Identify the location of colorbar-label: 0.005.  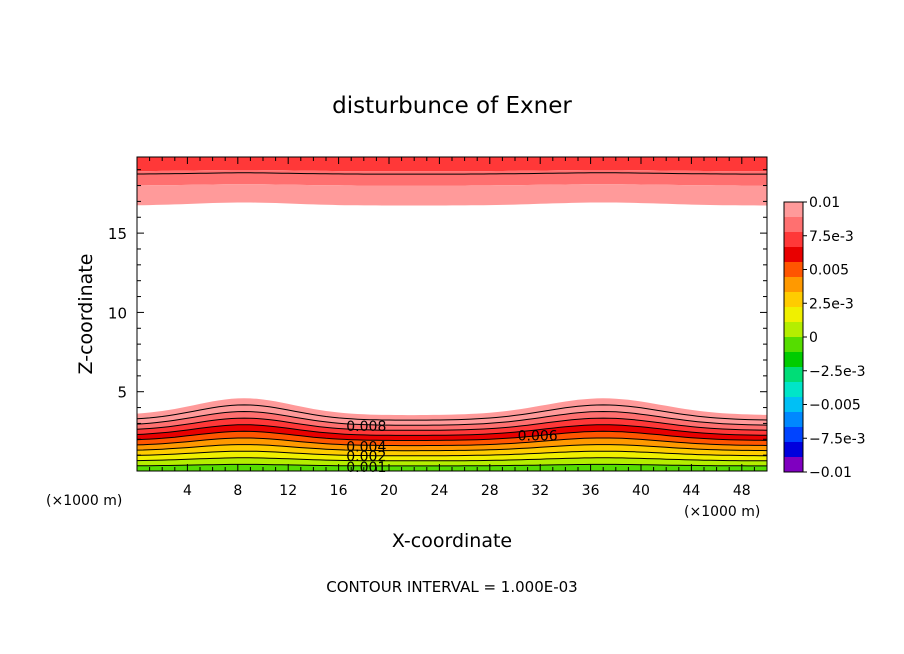
(829, 271).